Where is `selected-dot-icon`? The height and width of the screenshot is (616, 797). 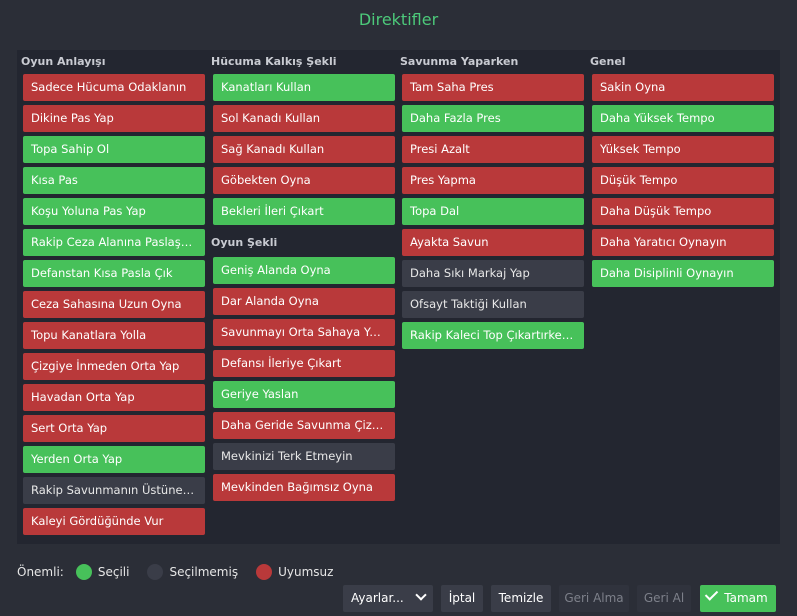
selected-dot-icon is located at coordinates (83, 572).